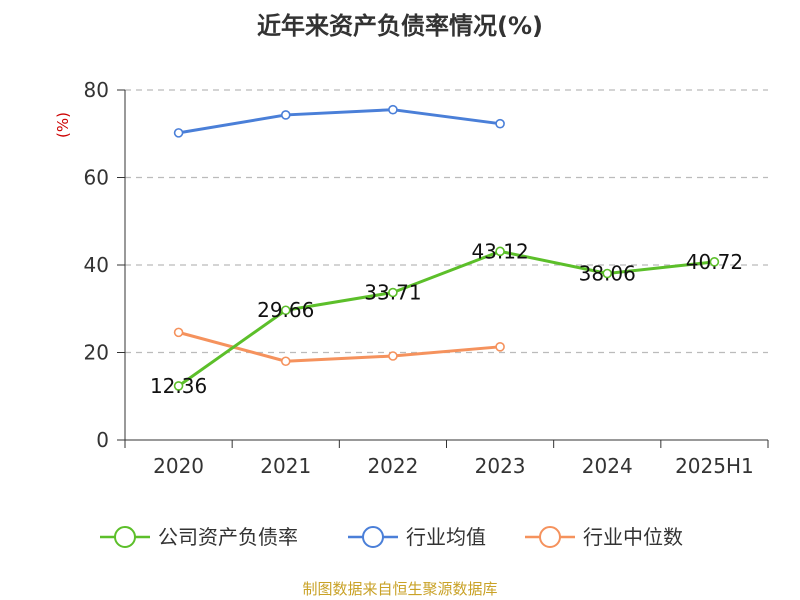  I want to click on x-tick-label: 2024, so click(607, 466).